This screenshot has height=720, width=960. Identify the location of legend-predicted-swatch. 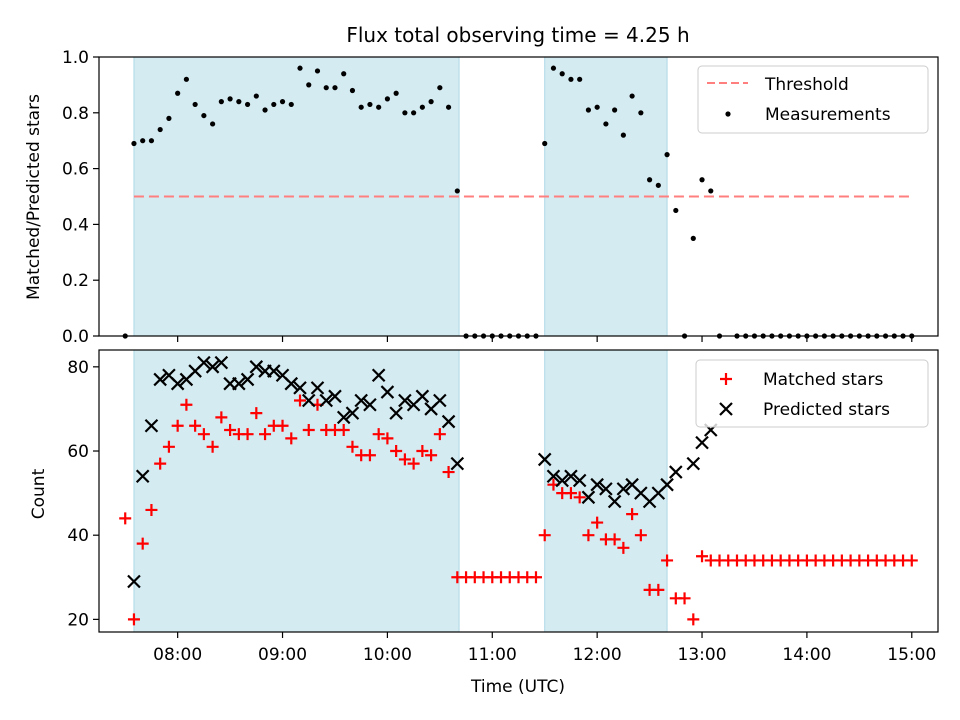
(726, 409).